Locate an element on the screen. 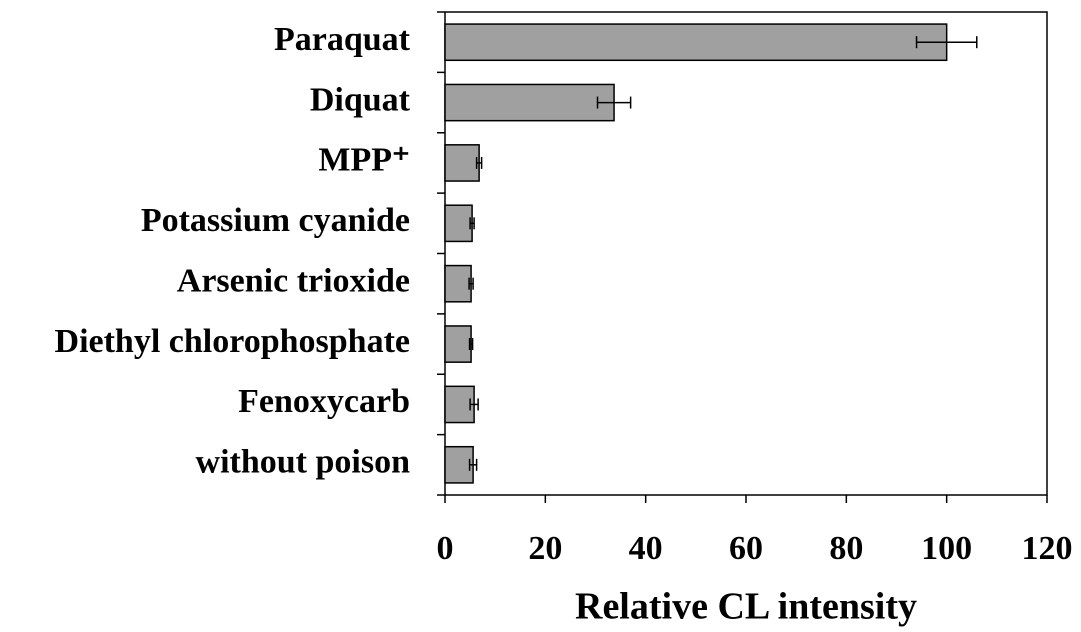 The image size is (1081, 632). x-tick-label: 20 is located at coordinates (545, 548).